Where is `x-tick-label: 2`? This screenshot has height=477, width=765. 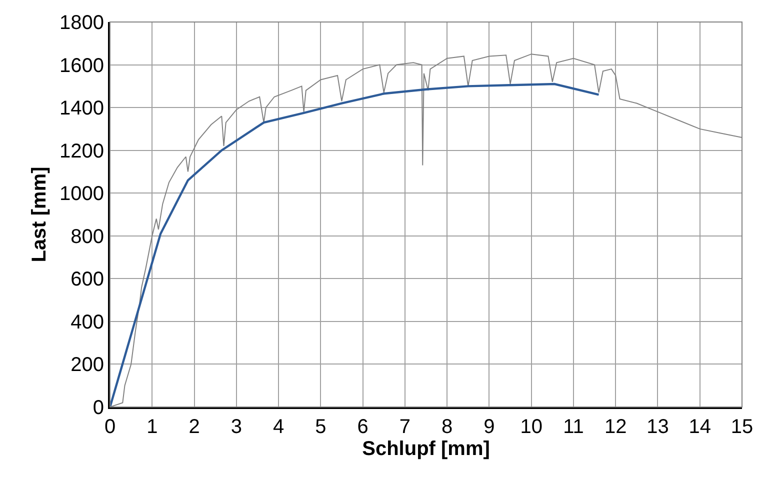
x-tick-label: 2 is located at coordinates (194, 427).